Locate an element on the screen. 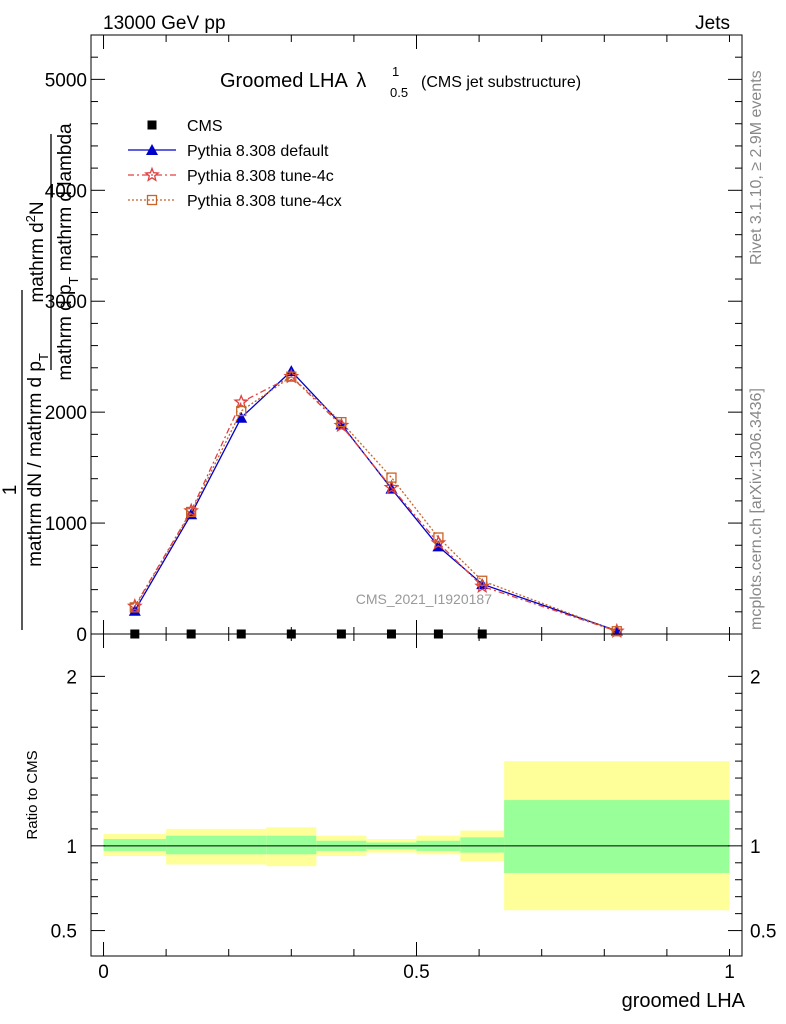  ylabel-den-sub: T is located at coordinates (73, 280).